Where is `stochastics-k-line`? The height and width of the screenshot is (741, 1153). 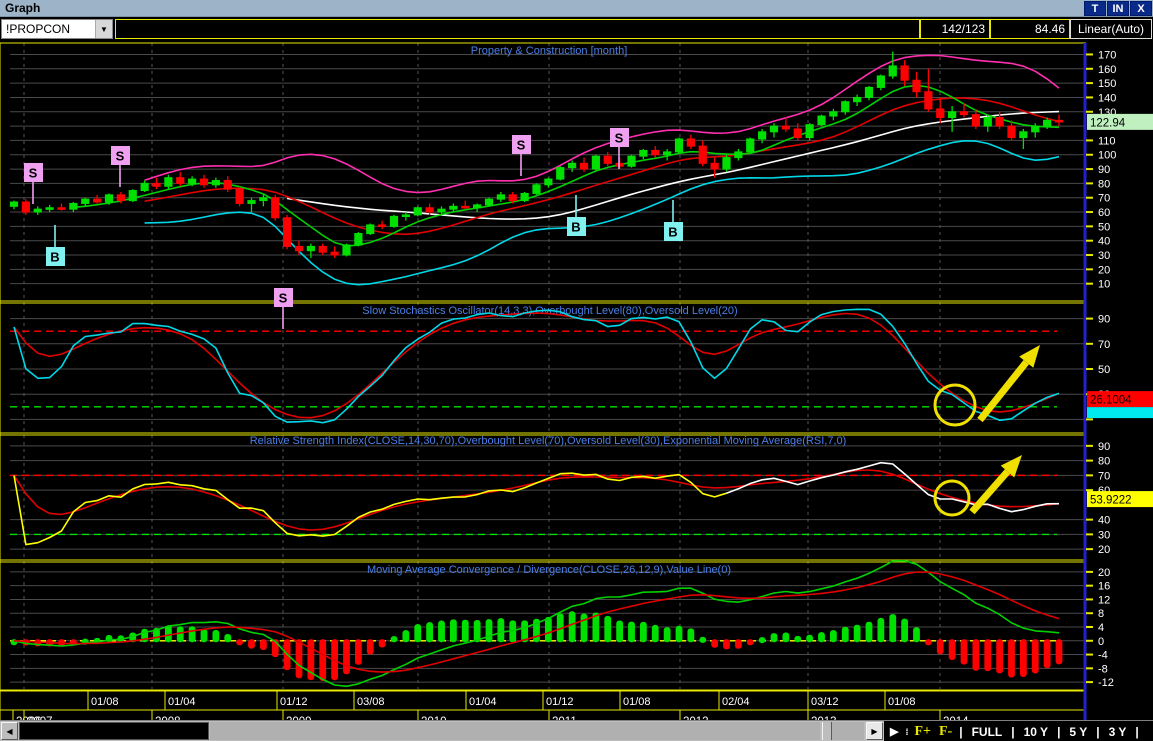
stochastics-k-line is located at coordinates (536, 366).